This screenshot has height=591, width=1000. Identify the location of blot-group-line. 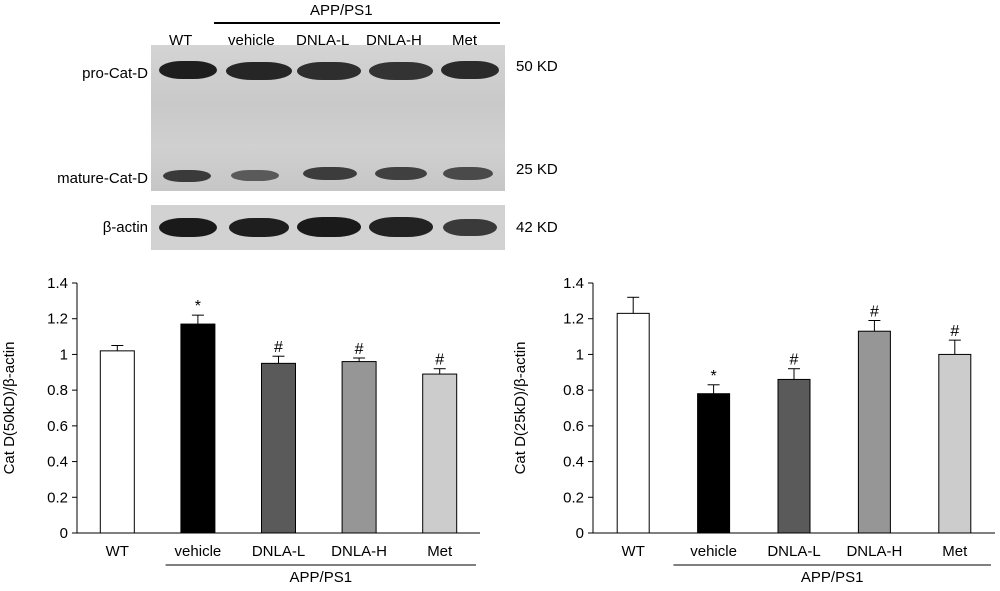
(357, 23).